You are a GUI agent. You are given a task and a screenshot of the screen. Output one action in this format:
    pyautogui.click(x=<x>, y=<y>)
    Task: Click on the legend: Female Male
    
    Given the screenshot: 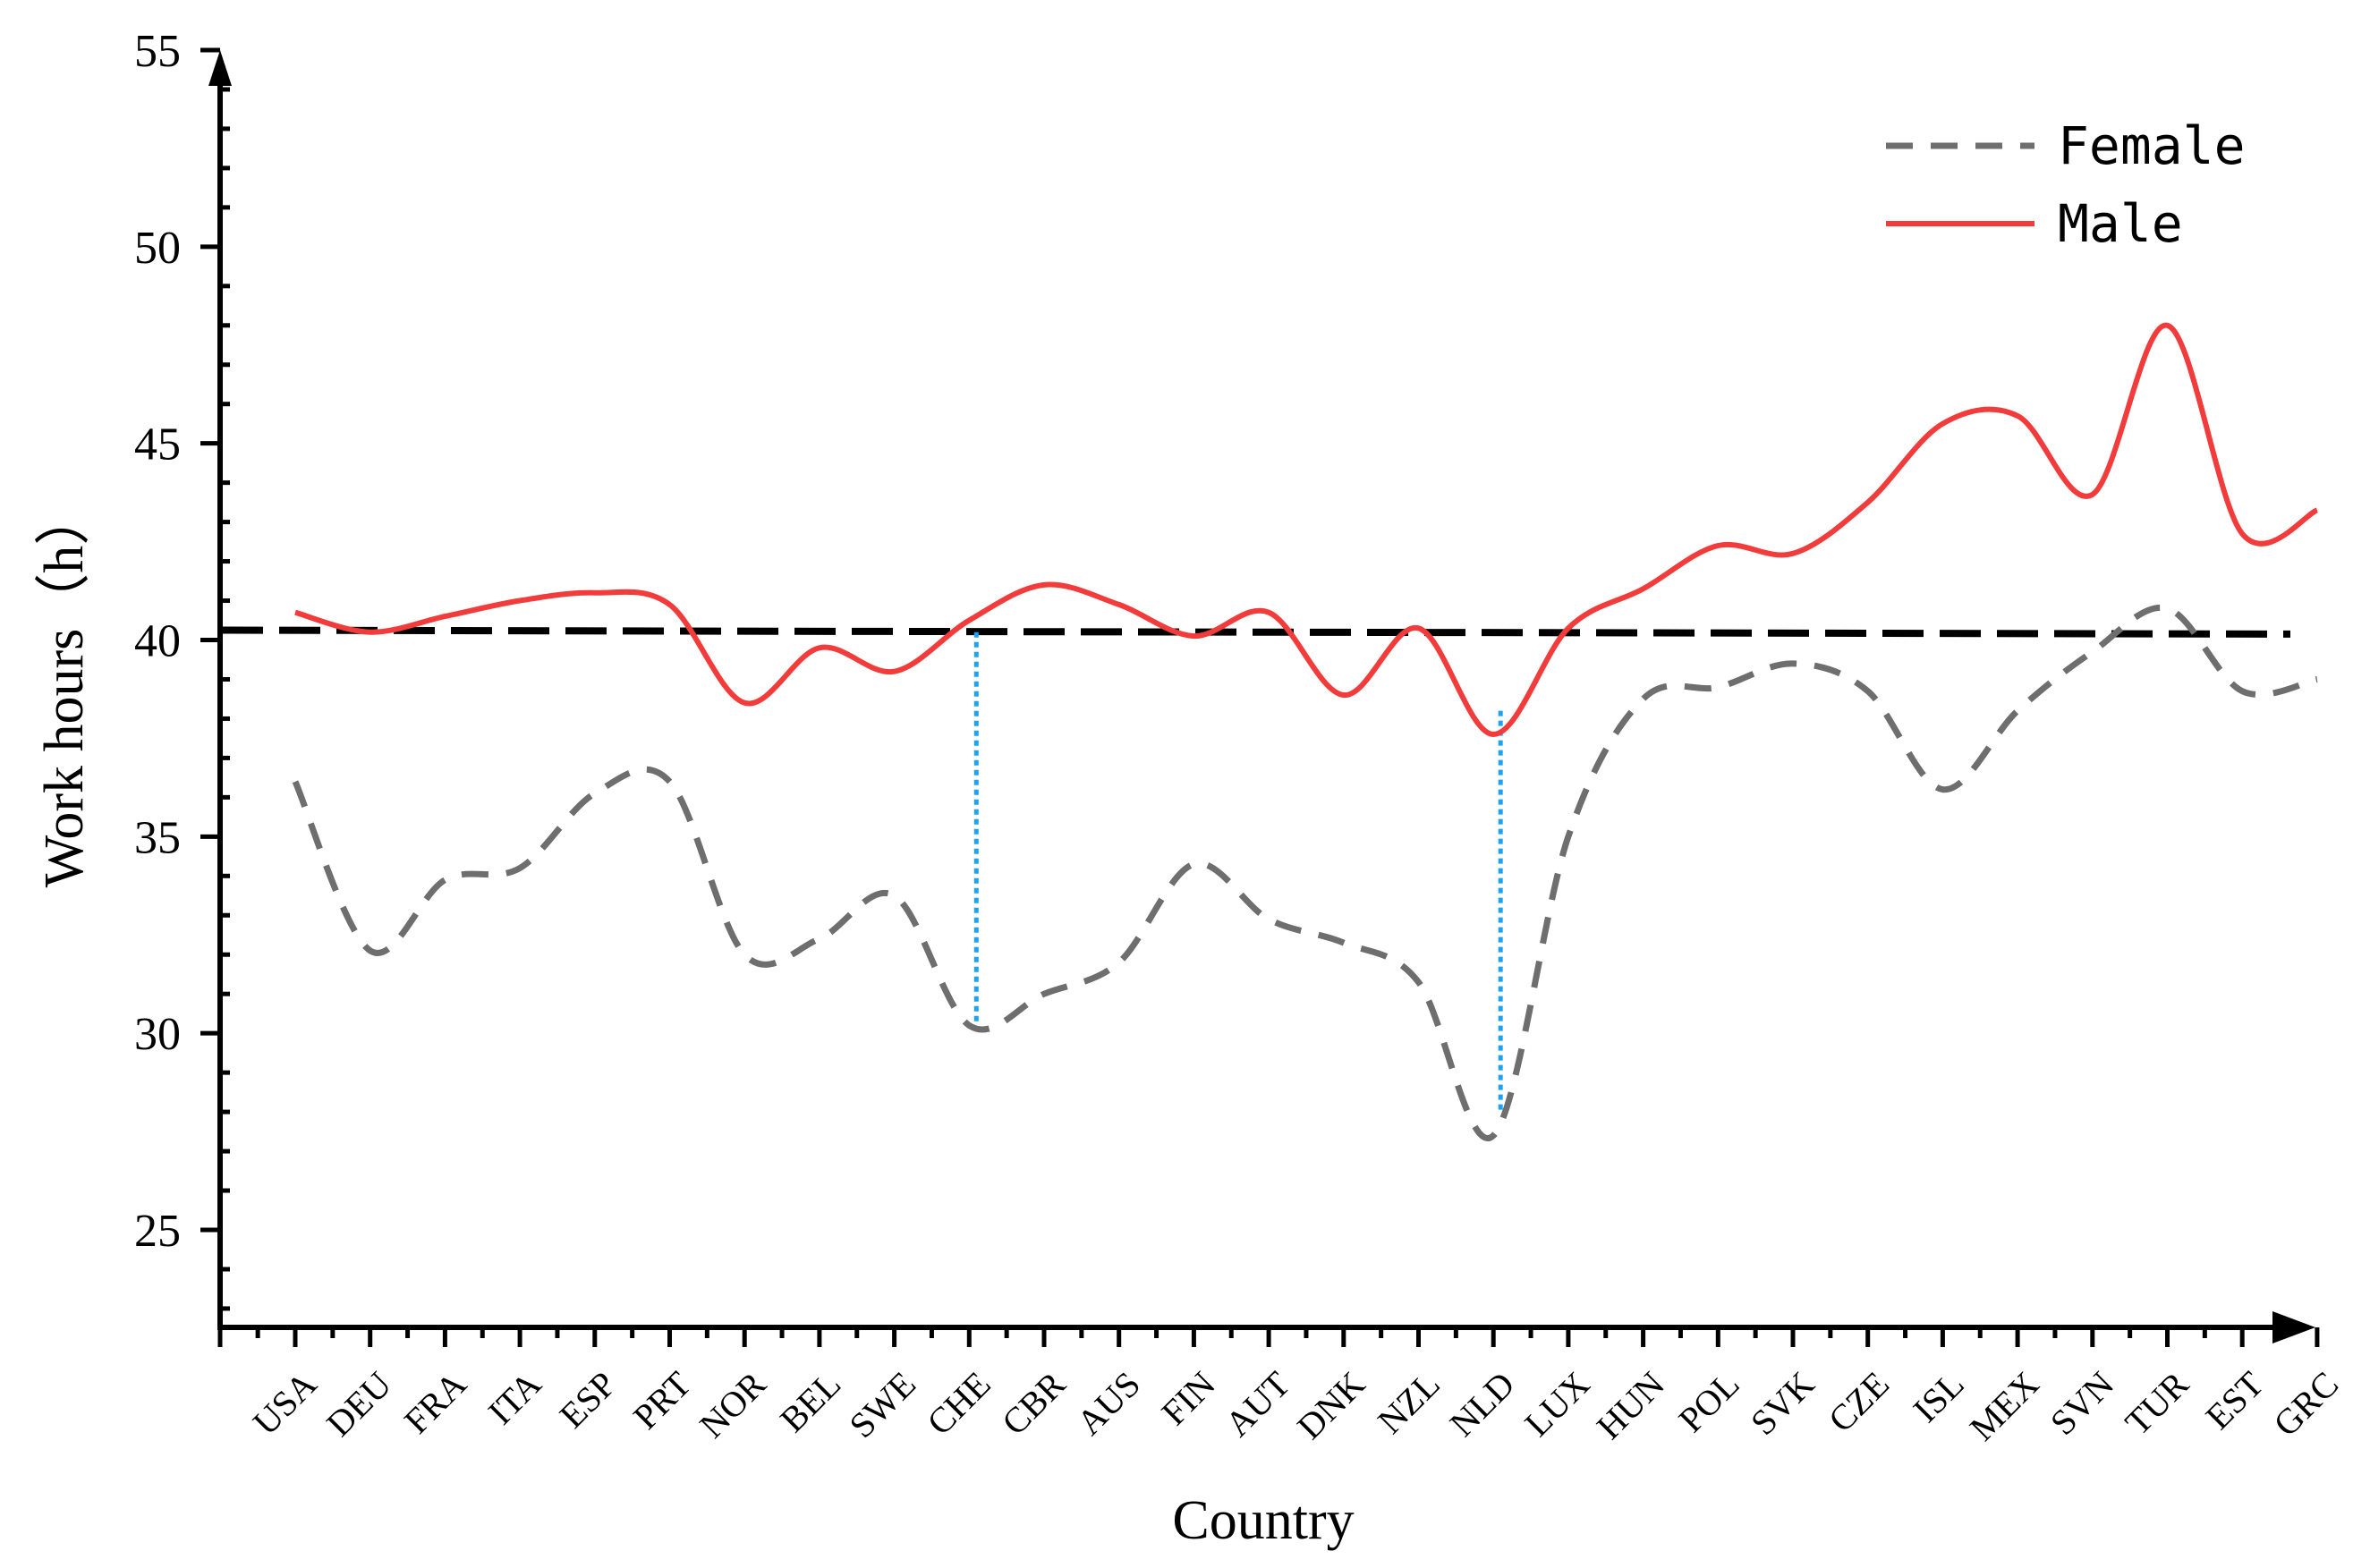 What is the action you would take?
    pyautogui.click(x=2066, y=184)
    